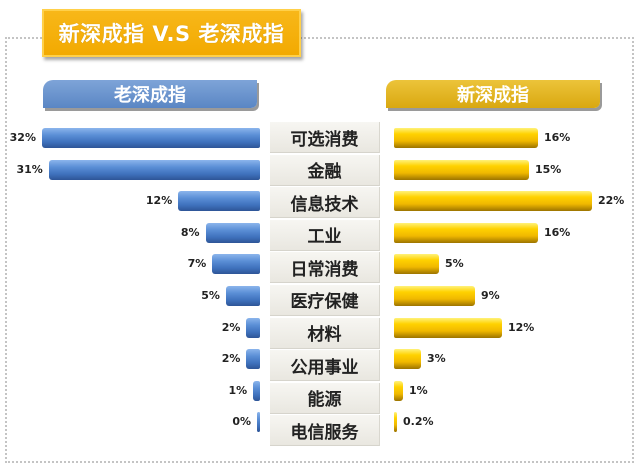  Describe the element at coordinates (418, 422) in the screenshot. I see `new-index-value: 0.2%` at that location.